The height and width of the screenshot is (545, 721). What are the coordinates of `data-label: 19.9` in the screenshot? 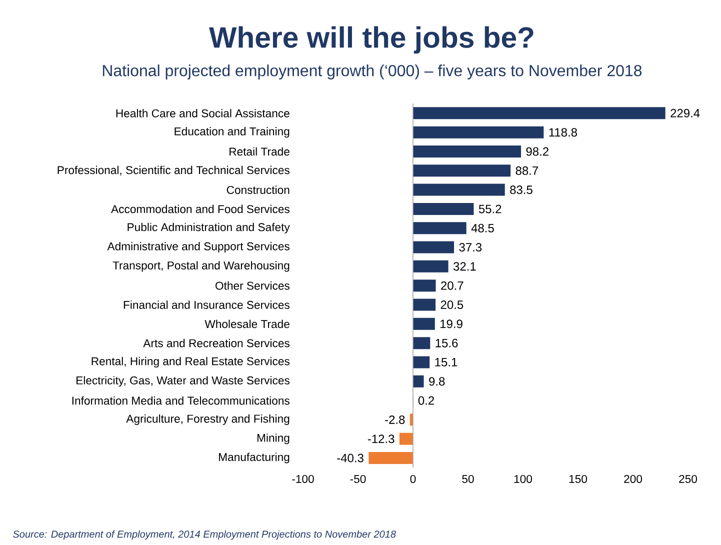 It's located at (451, 324).